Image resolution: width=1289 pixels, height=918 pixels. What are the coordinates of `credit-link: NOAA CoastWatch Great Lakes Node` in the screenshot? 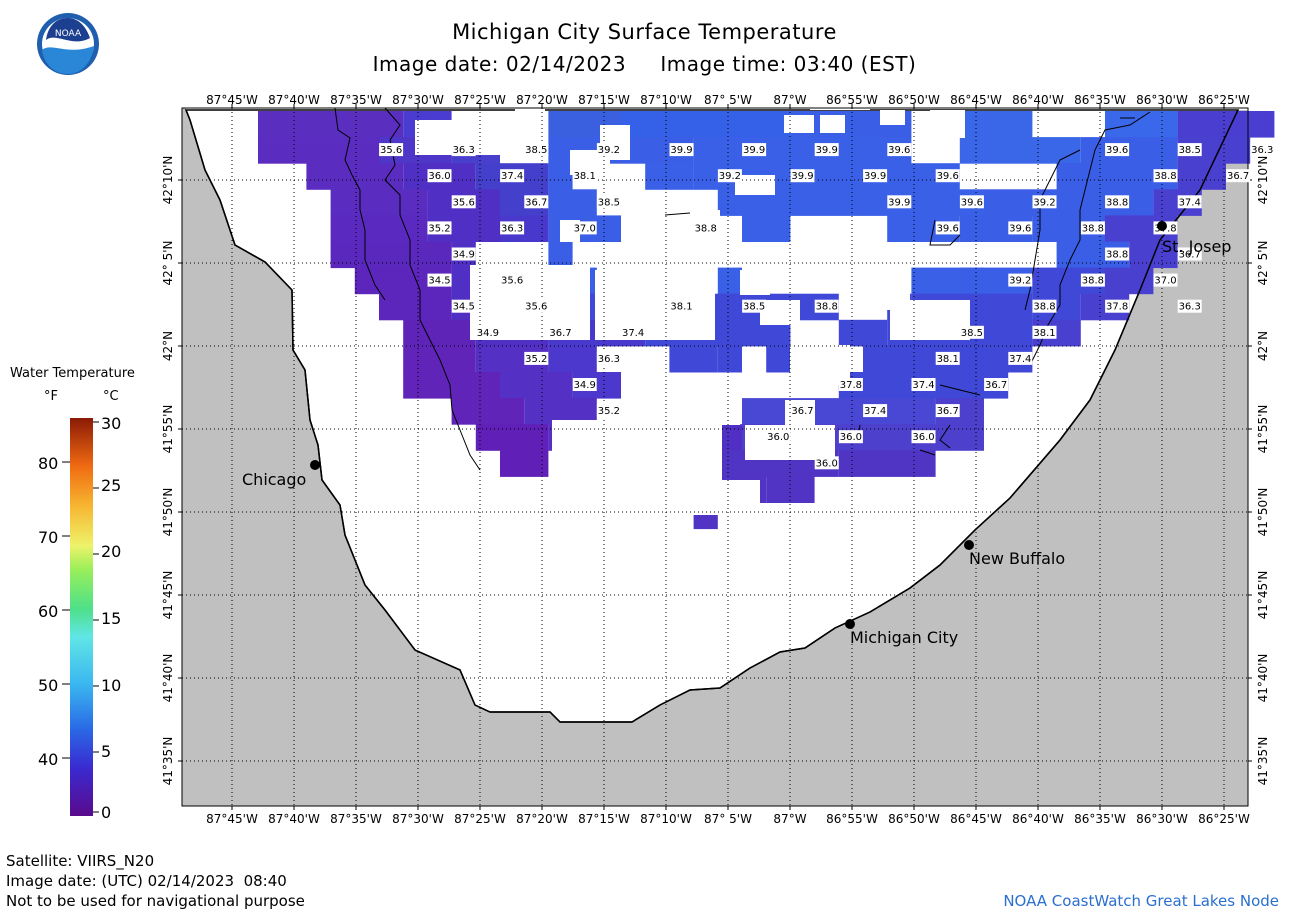 It's located at (1141, 901).